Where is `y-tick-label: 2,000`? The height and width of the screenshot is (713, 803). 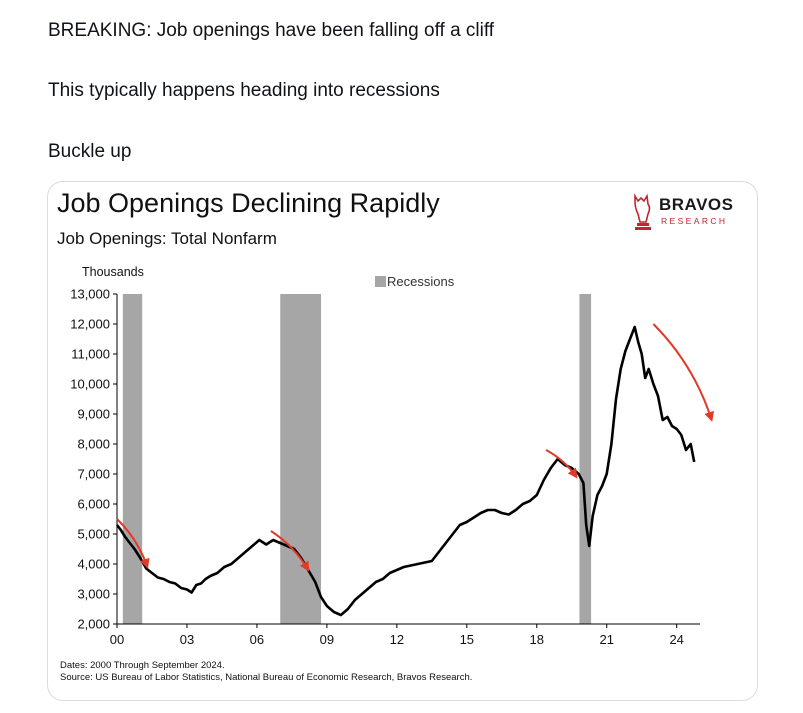
y-tick-label: 2,000 is located at coordinates (93, 624).